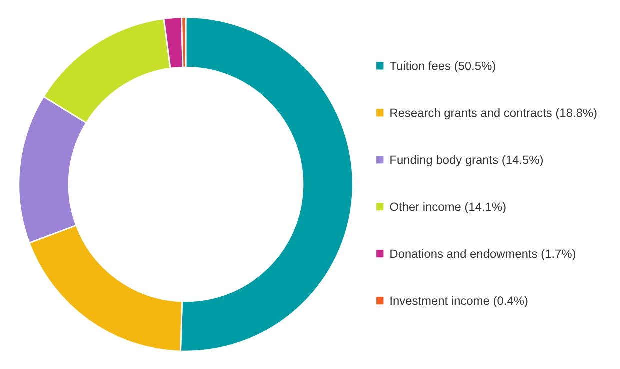 This screenshot has width=620, height=369. I want to click on legend-label: Donations and endowments (1.7%), so click(483, 255).